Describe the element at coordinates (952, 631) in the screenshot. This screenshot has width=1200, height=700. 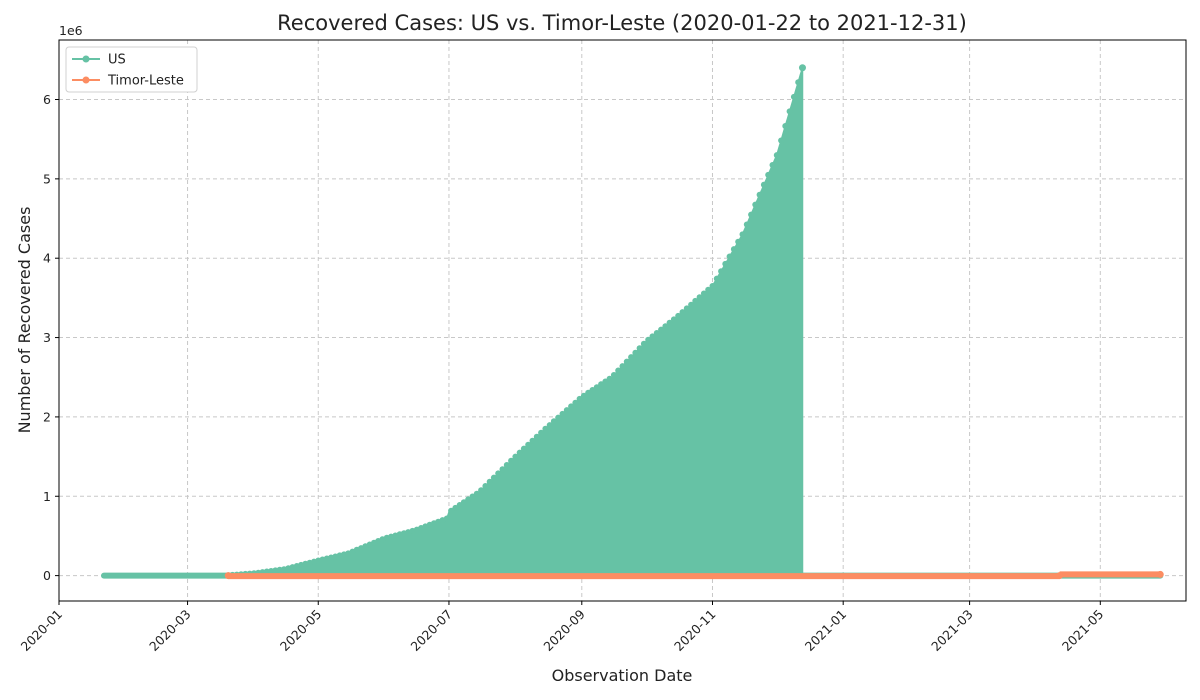
I see `x-tick-label: 2021-03` at that location.